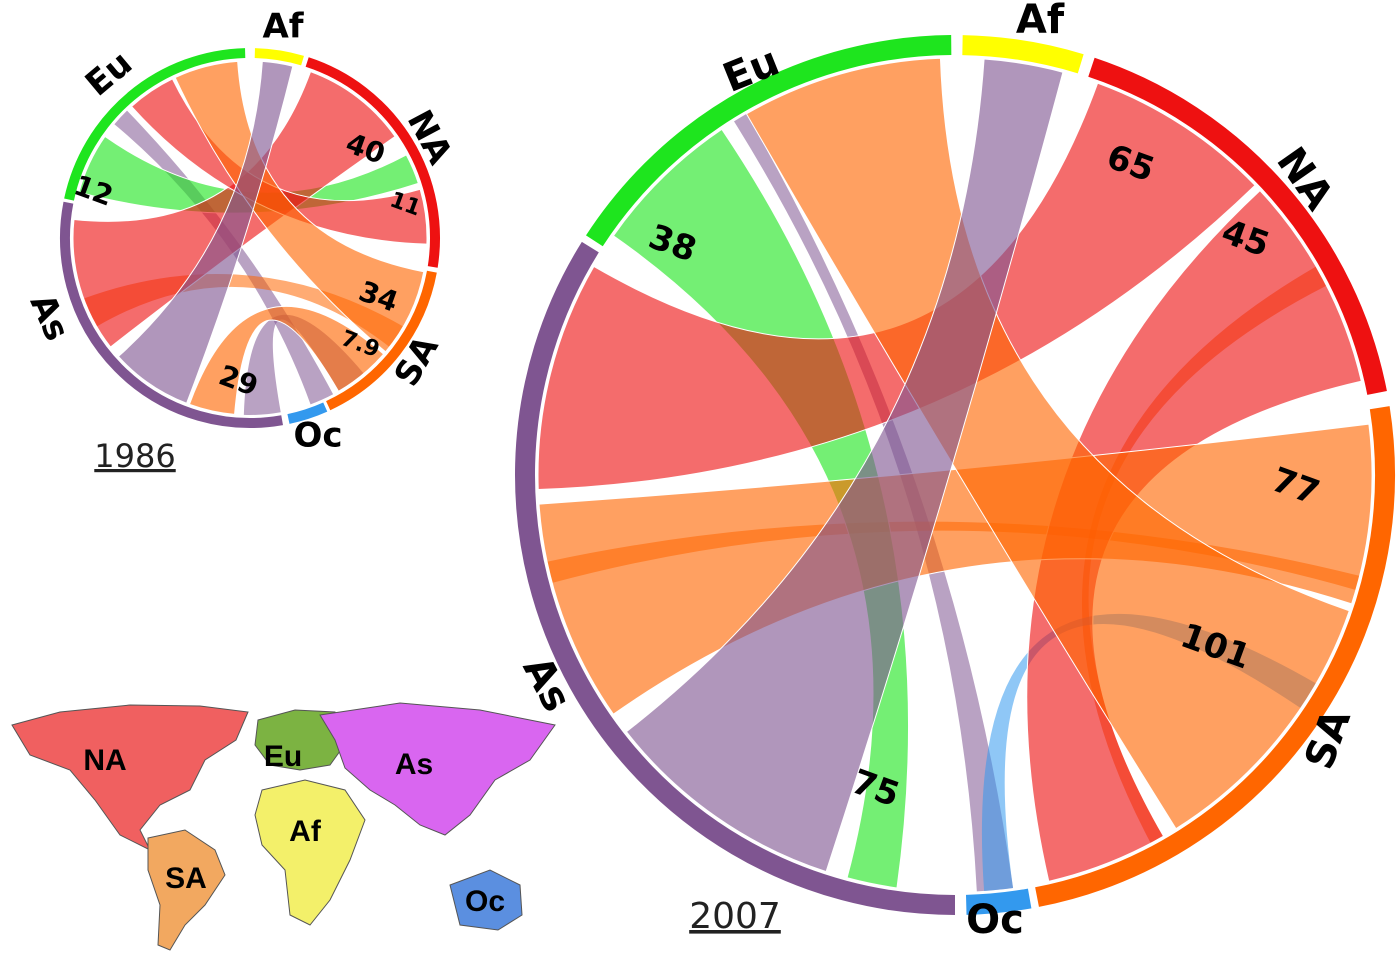 This screenshot has height=964, width=1400. Describe the element at coordinates (283, 756) in the screenshot. I see `map-region-label: Eu` at that location.